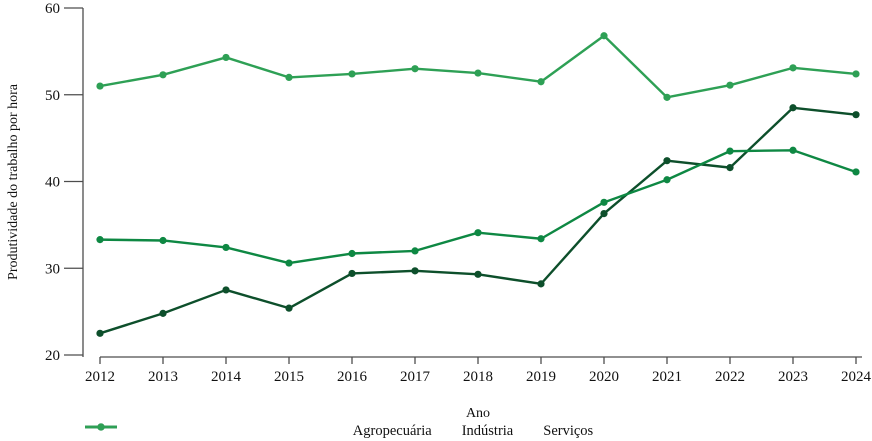 Image resolution: width=872 pixels, height=441 pixels. Describe the element at coordinates (352, 377) in the screenshot. I see `x-tick-label-2016: 2016` at that location.